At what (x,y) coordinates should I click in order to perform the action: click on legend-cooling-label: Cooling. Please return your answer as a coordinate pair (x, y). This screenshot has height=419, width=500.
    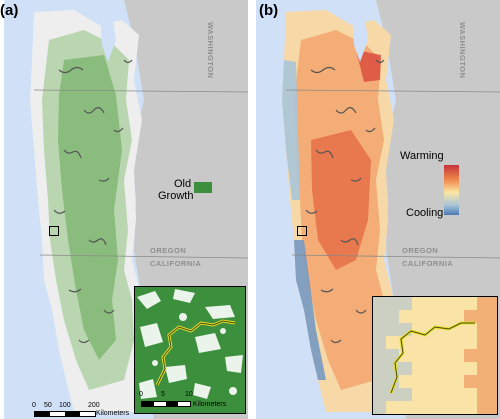
    Looking at the image, I should click on (425, 213).